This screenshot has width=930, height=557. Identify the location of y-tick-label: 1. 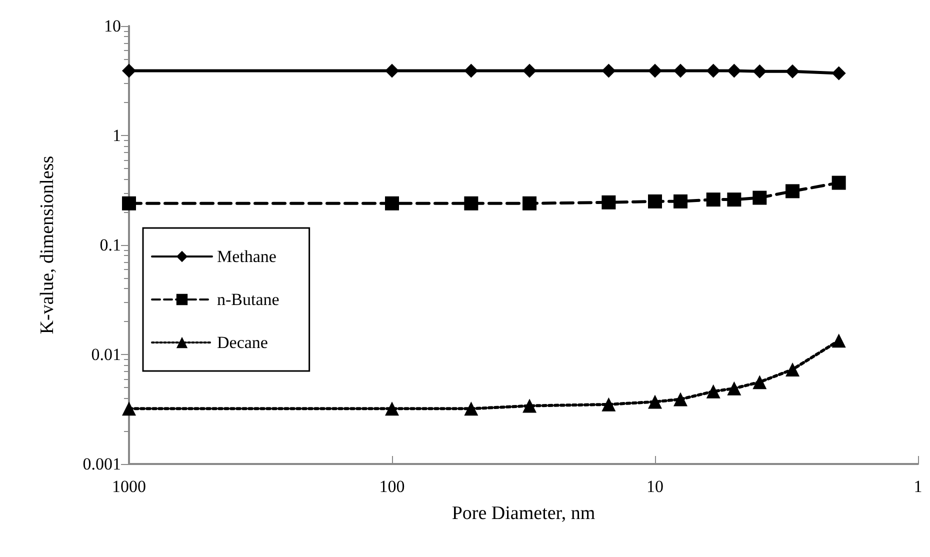
(116, 135).